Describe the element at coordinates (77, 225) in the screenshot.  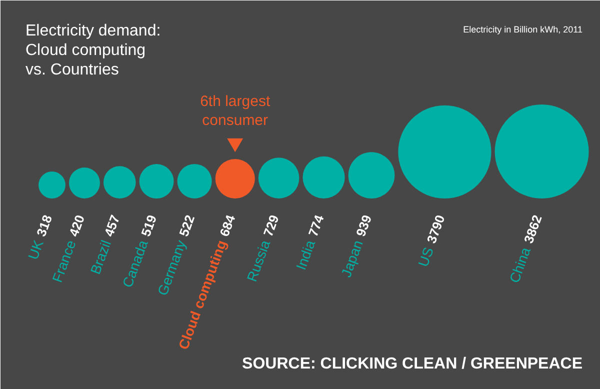
I see `data-label: 420` at that location.